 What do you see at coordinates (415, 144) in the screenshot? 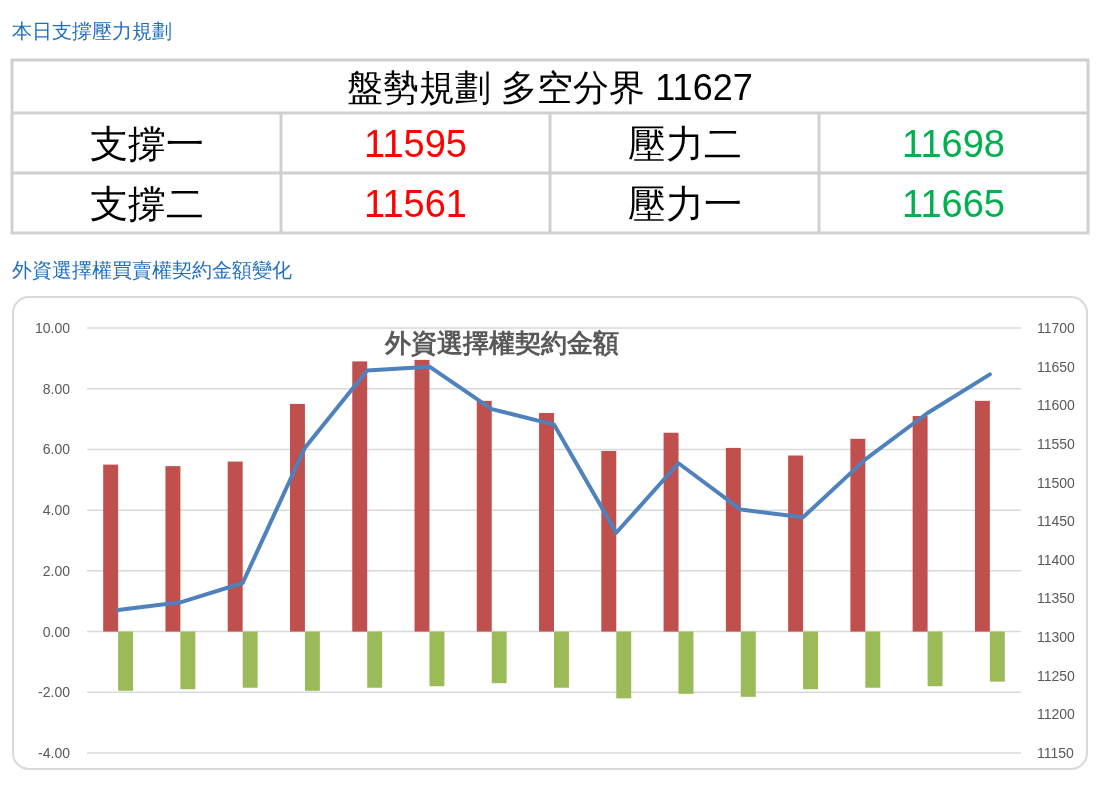
I see `text: 11595` at bounding box center [415, 144].